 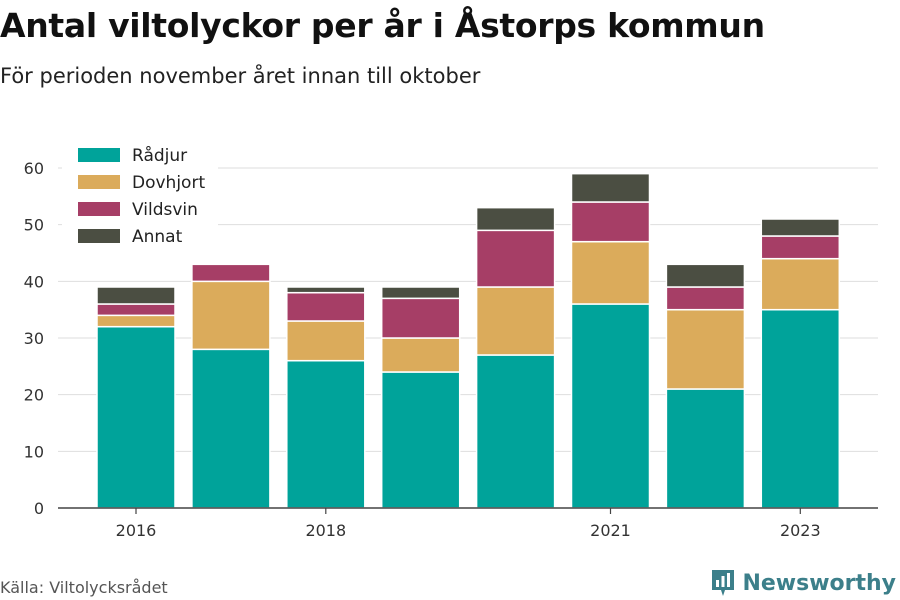 What do you see at coordinates (34, 168) in the screenshot?
I see `y-tick-label: 60` at bounding box center [34, 168].